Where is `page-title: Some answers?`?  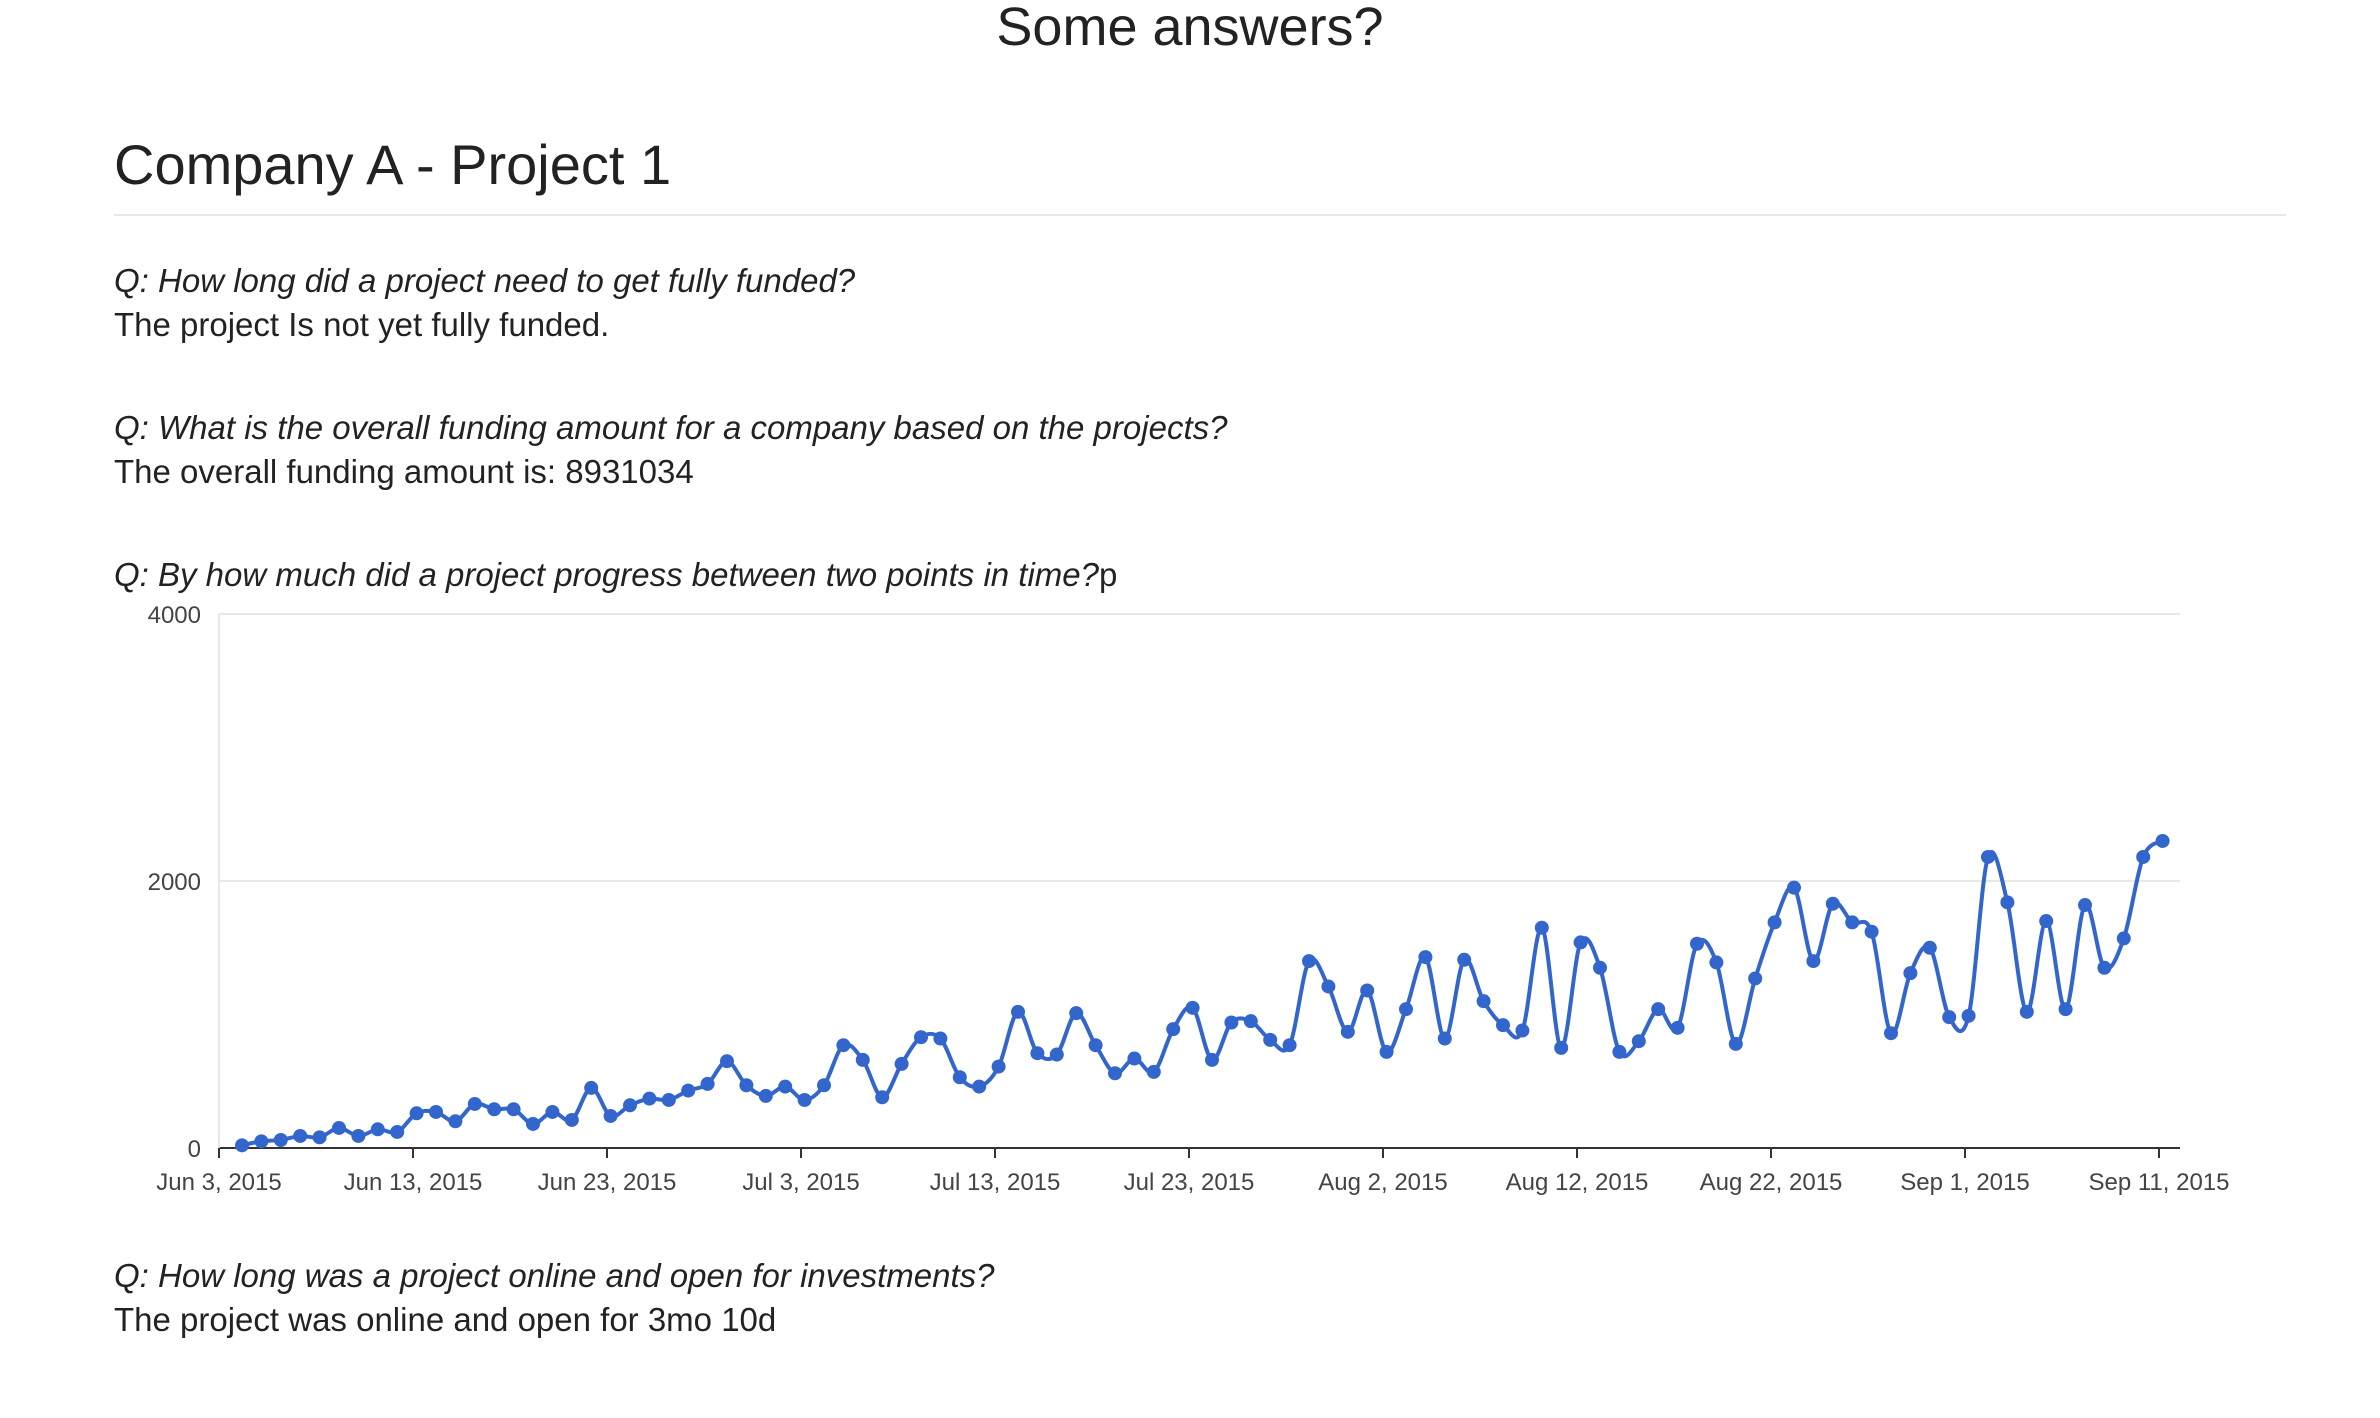 page-title: Some answers? is located at coordinates (1190, 28).